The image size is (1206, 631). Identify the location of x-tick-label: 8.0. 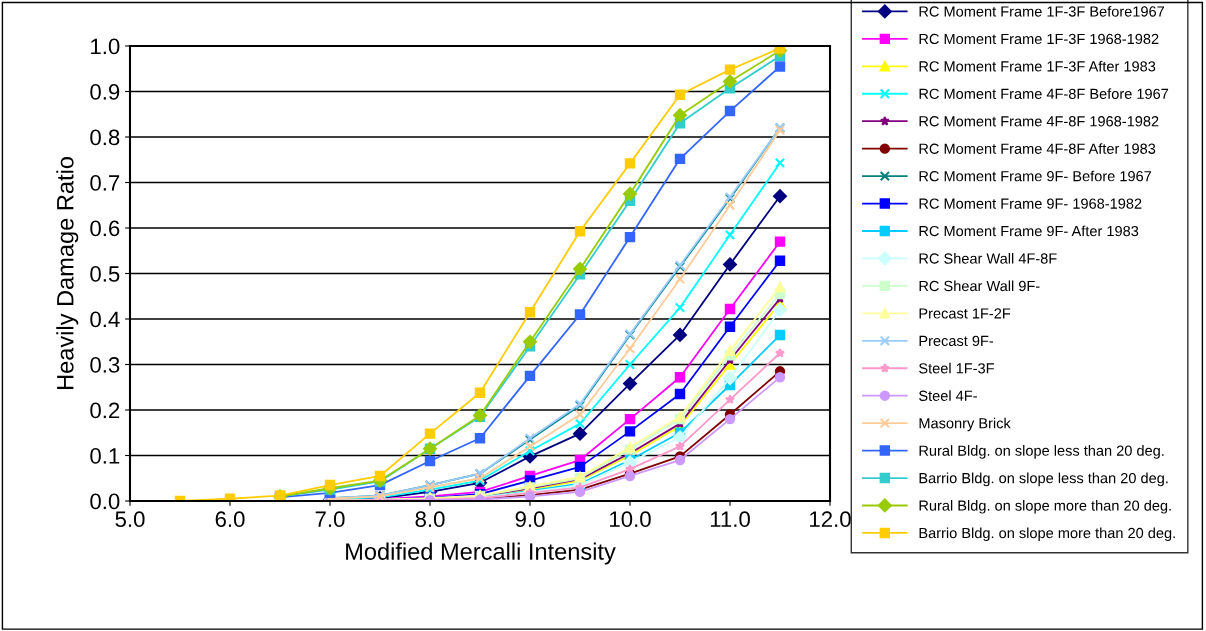
(430, 519).